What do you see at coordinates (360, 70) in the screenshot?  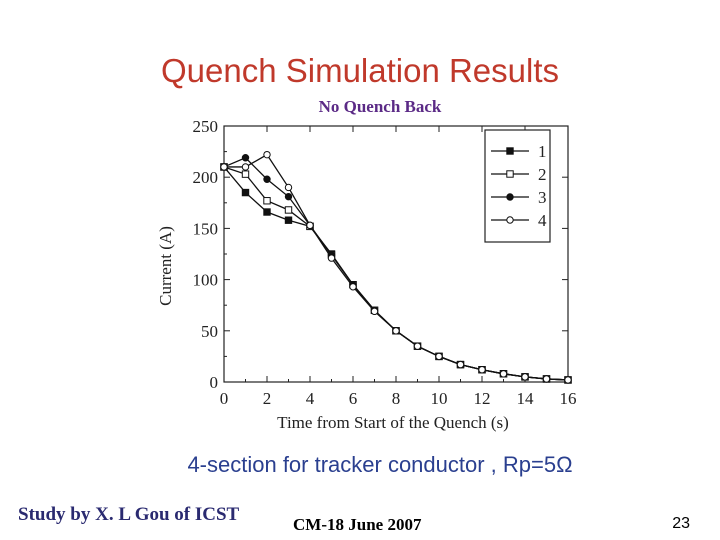 I see `slide-title: Quench Simulation Results` at bounding box center [360, 70].